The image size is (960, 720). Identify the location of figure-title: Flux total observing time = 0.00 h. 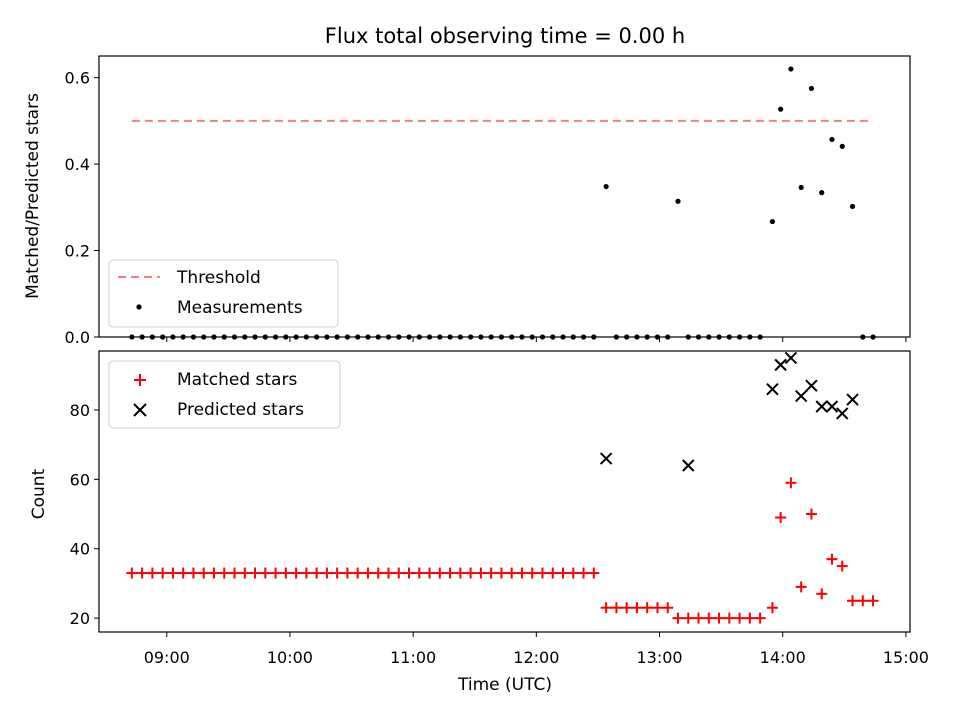
(505, 36).